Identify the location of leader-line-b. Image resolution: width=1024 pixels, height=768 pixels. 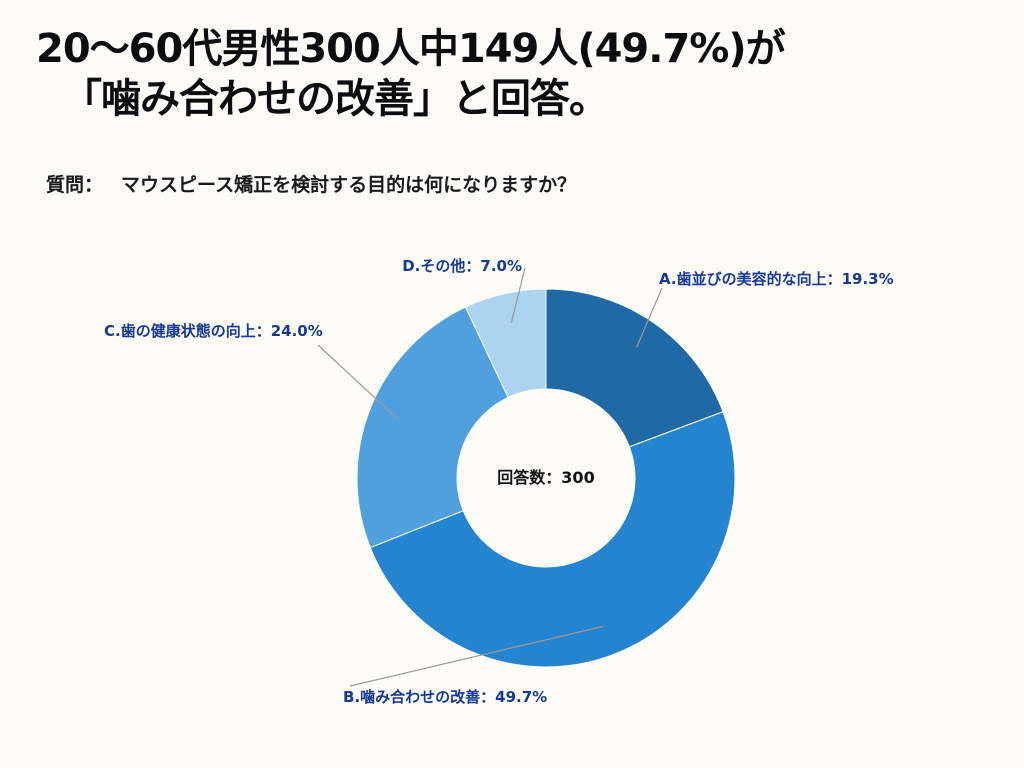
(476, 656).